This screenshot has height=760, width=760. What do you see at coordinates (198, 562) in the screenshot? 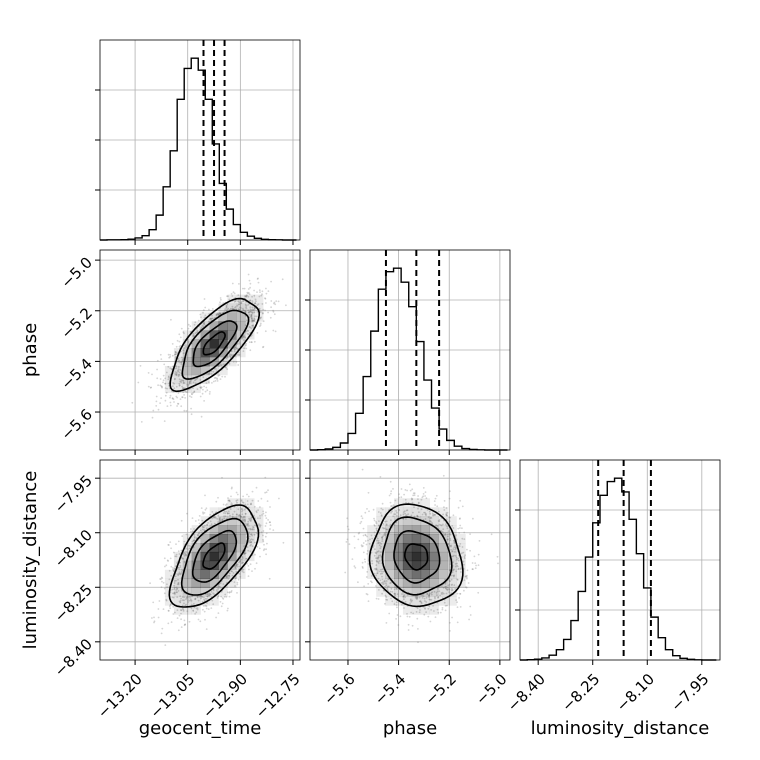
I see `scatter-panel-geocent_time-vs-luminosity_distance` at bounding box center [198, 562].